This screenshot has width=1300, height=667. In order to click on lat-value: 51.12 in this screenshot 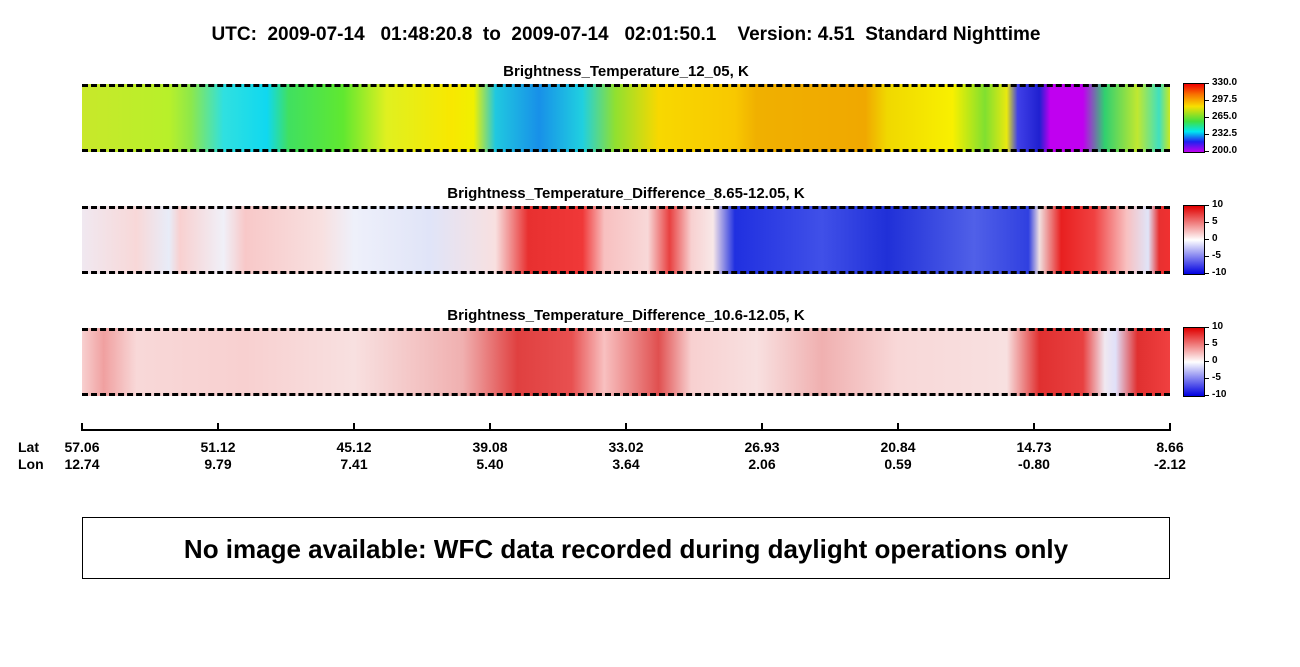, I will do `click(218, 447)`.